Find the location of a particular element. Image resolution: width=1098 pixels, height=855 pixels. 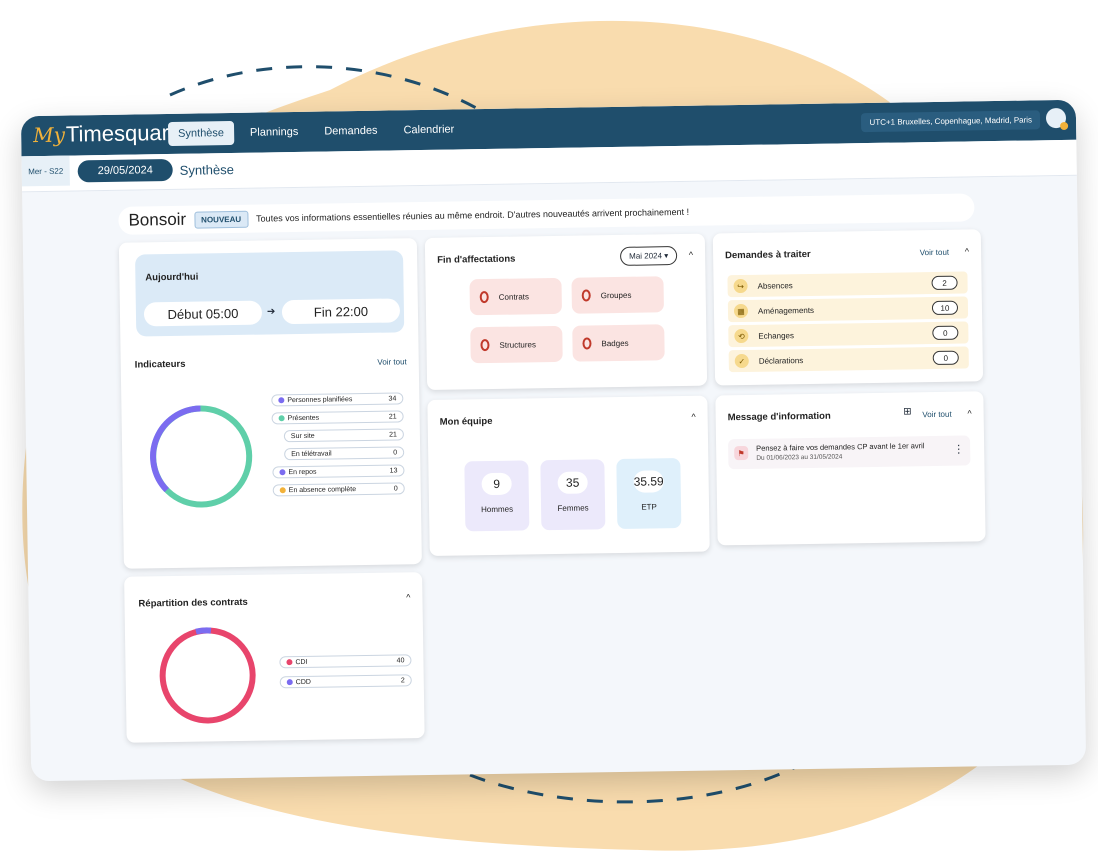

indicator-row: En absence complète 0 is located at coordinates (338, 489).